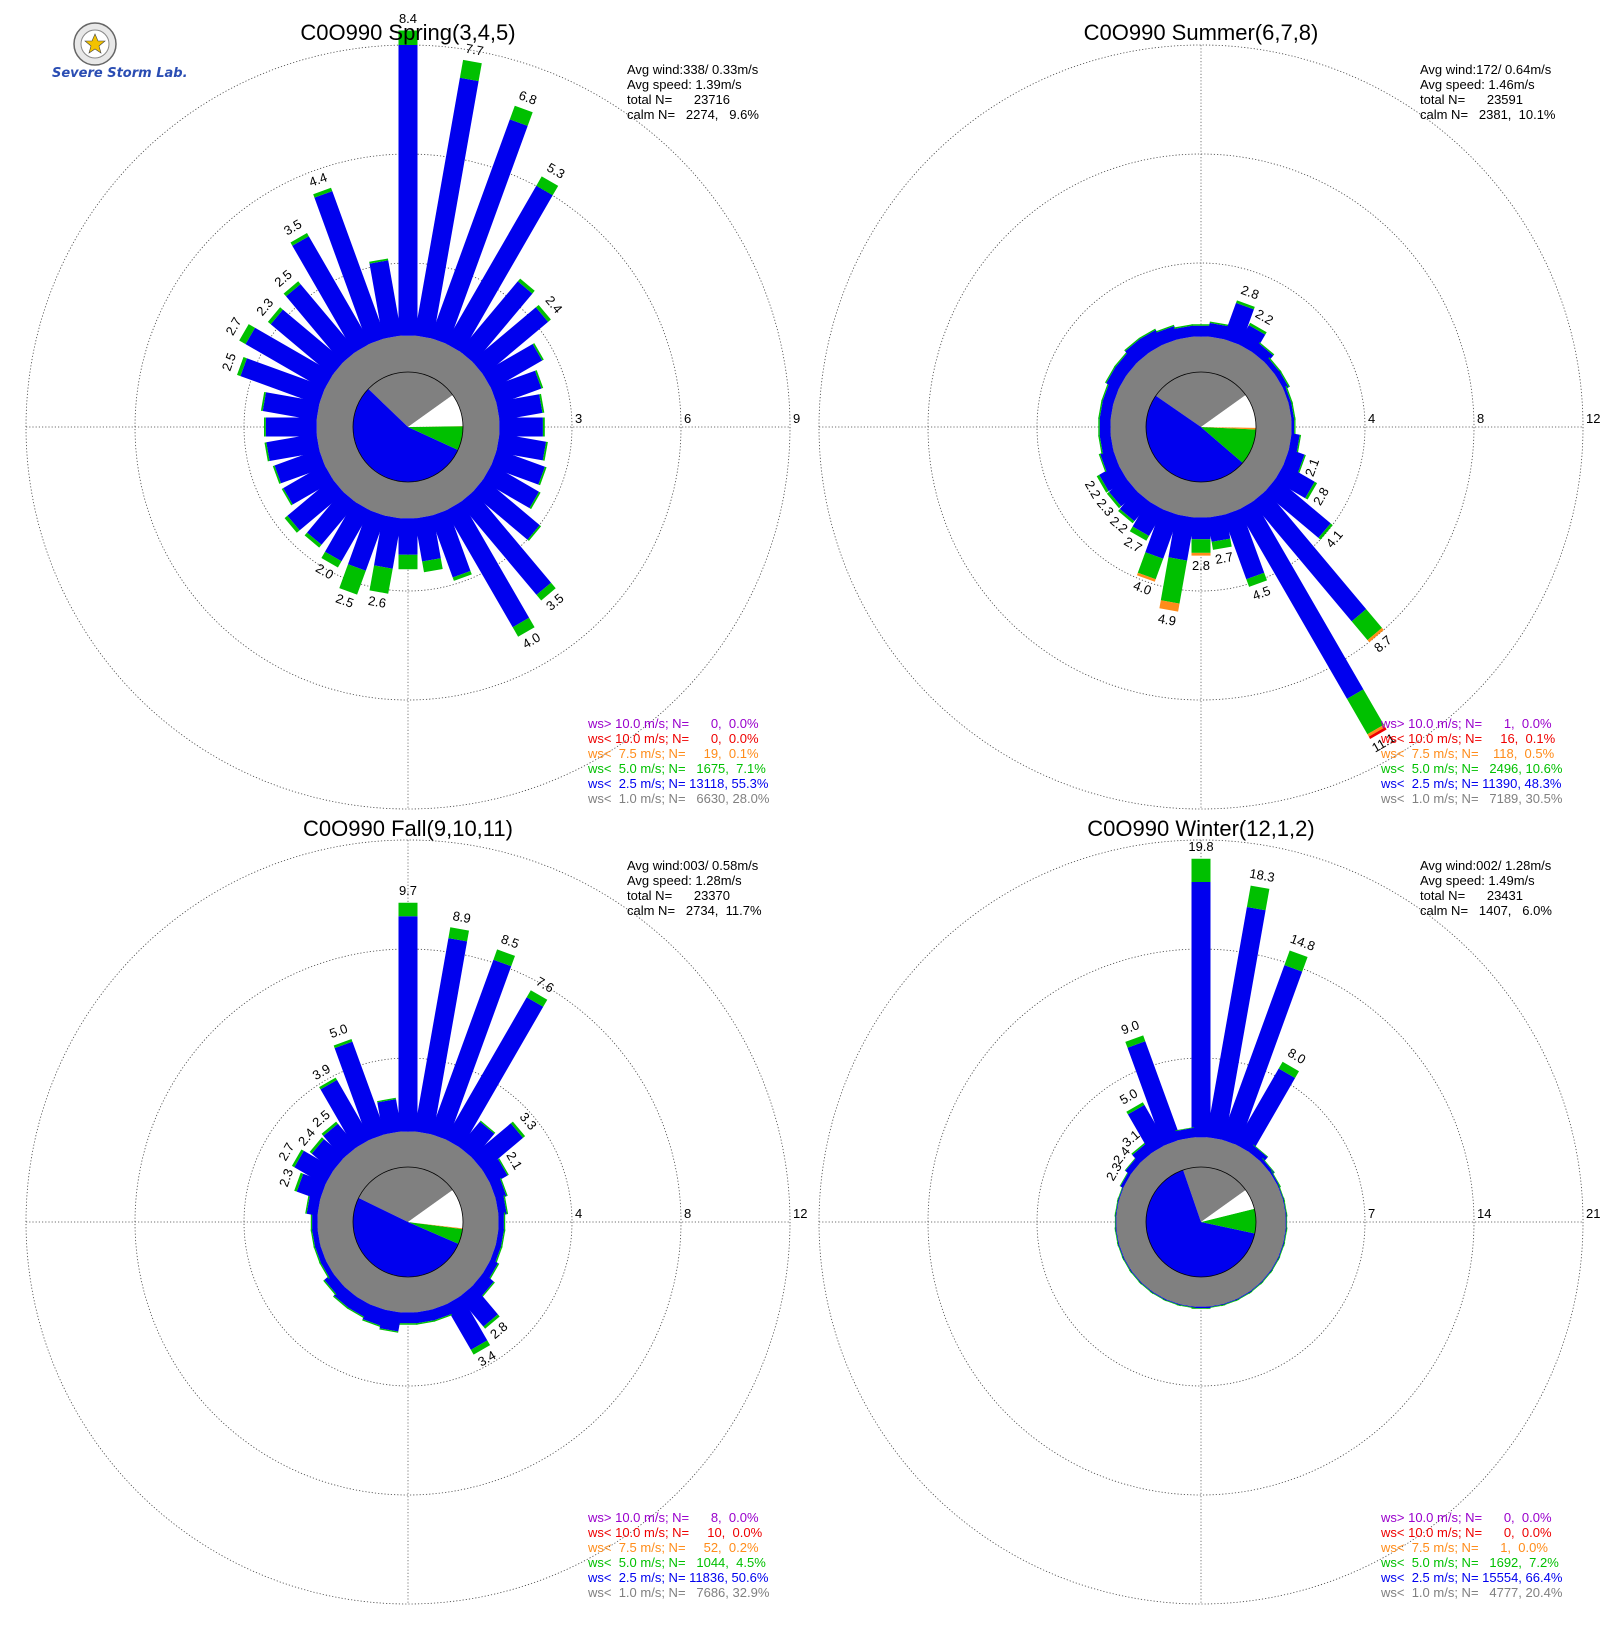 The image size is (1620, 1640). I want to click on ring-label: 8, so click(1480, 418).